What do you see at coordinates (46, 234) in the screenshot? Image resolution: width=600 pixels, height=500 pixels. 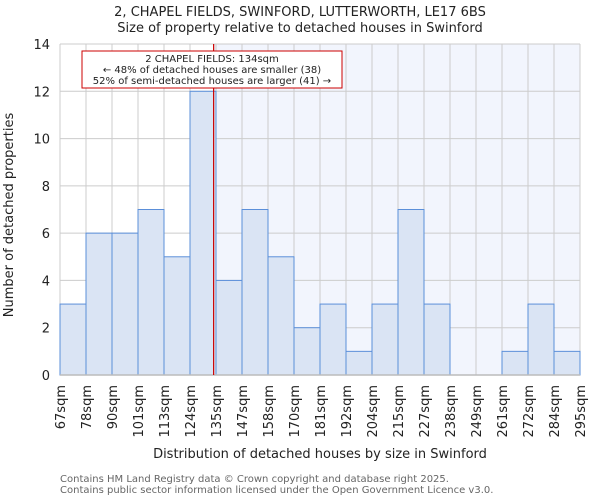 I see `y-tick-label: 6` at bounding box center [46, 234].